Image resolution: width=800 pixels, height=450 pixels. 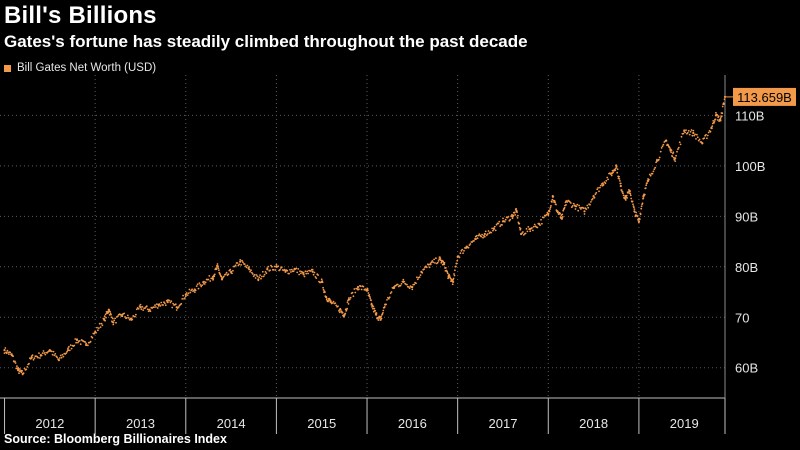 What do you see at coordinates (746, 267) in the screenshot?
I see `y-tick-label: 80B` at bounding box center [746, 267].